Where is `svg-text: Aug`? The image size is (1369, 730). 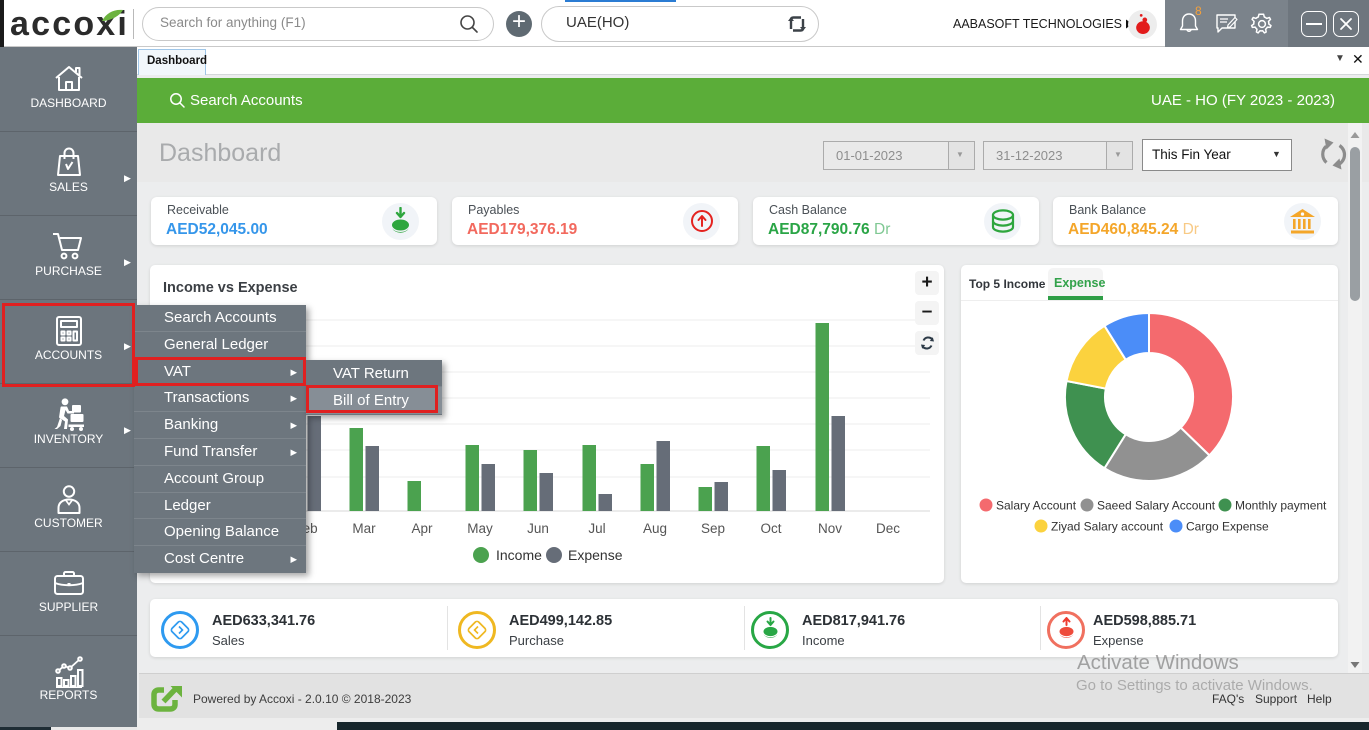
svg-text: Aug is located at coordinates (655, 528).